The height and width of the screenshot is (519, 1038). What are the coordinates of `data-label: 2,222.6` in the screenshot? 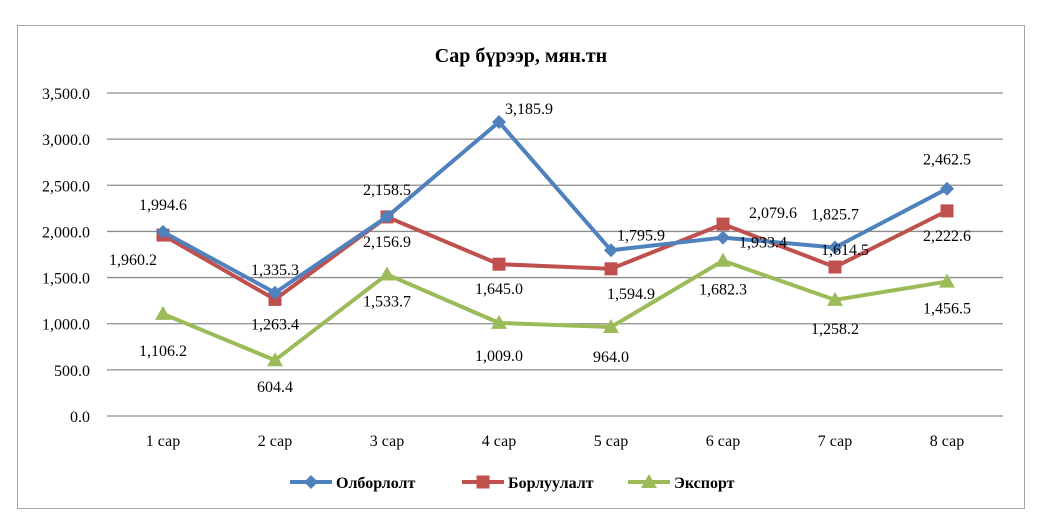 It's located at (947, 236).